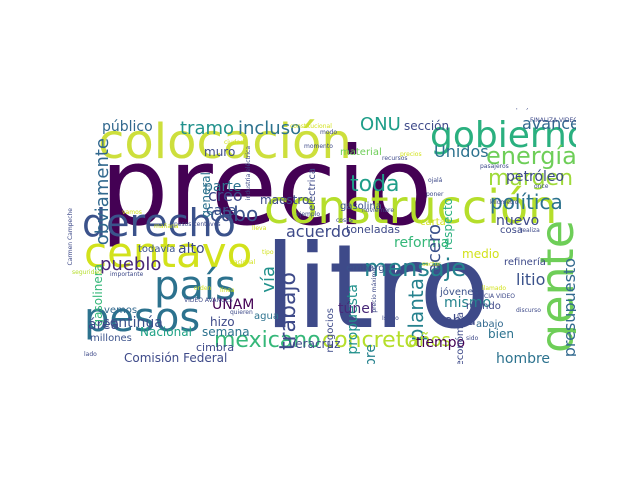 This screenshot has width=640, height=480. I want to click on word-cabo: cabo, so click(234, 214).